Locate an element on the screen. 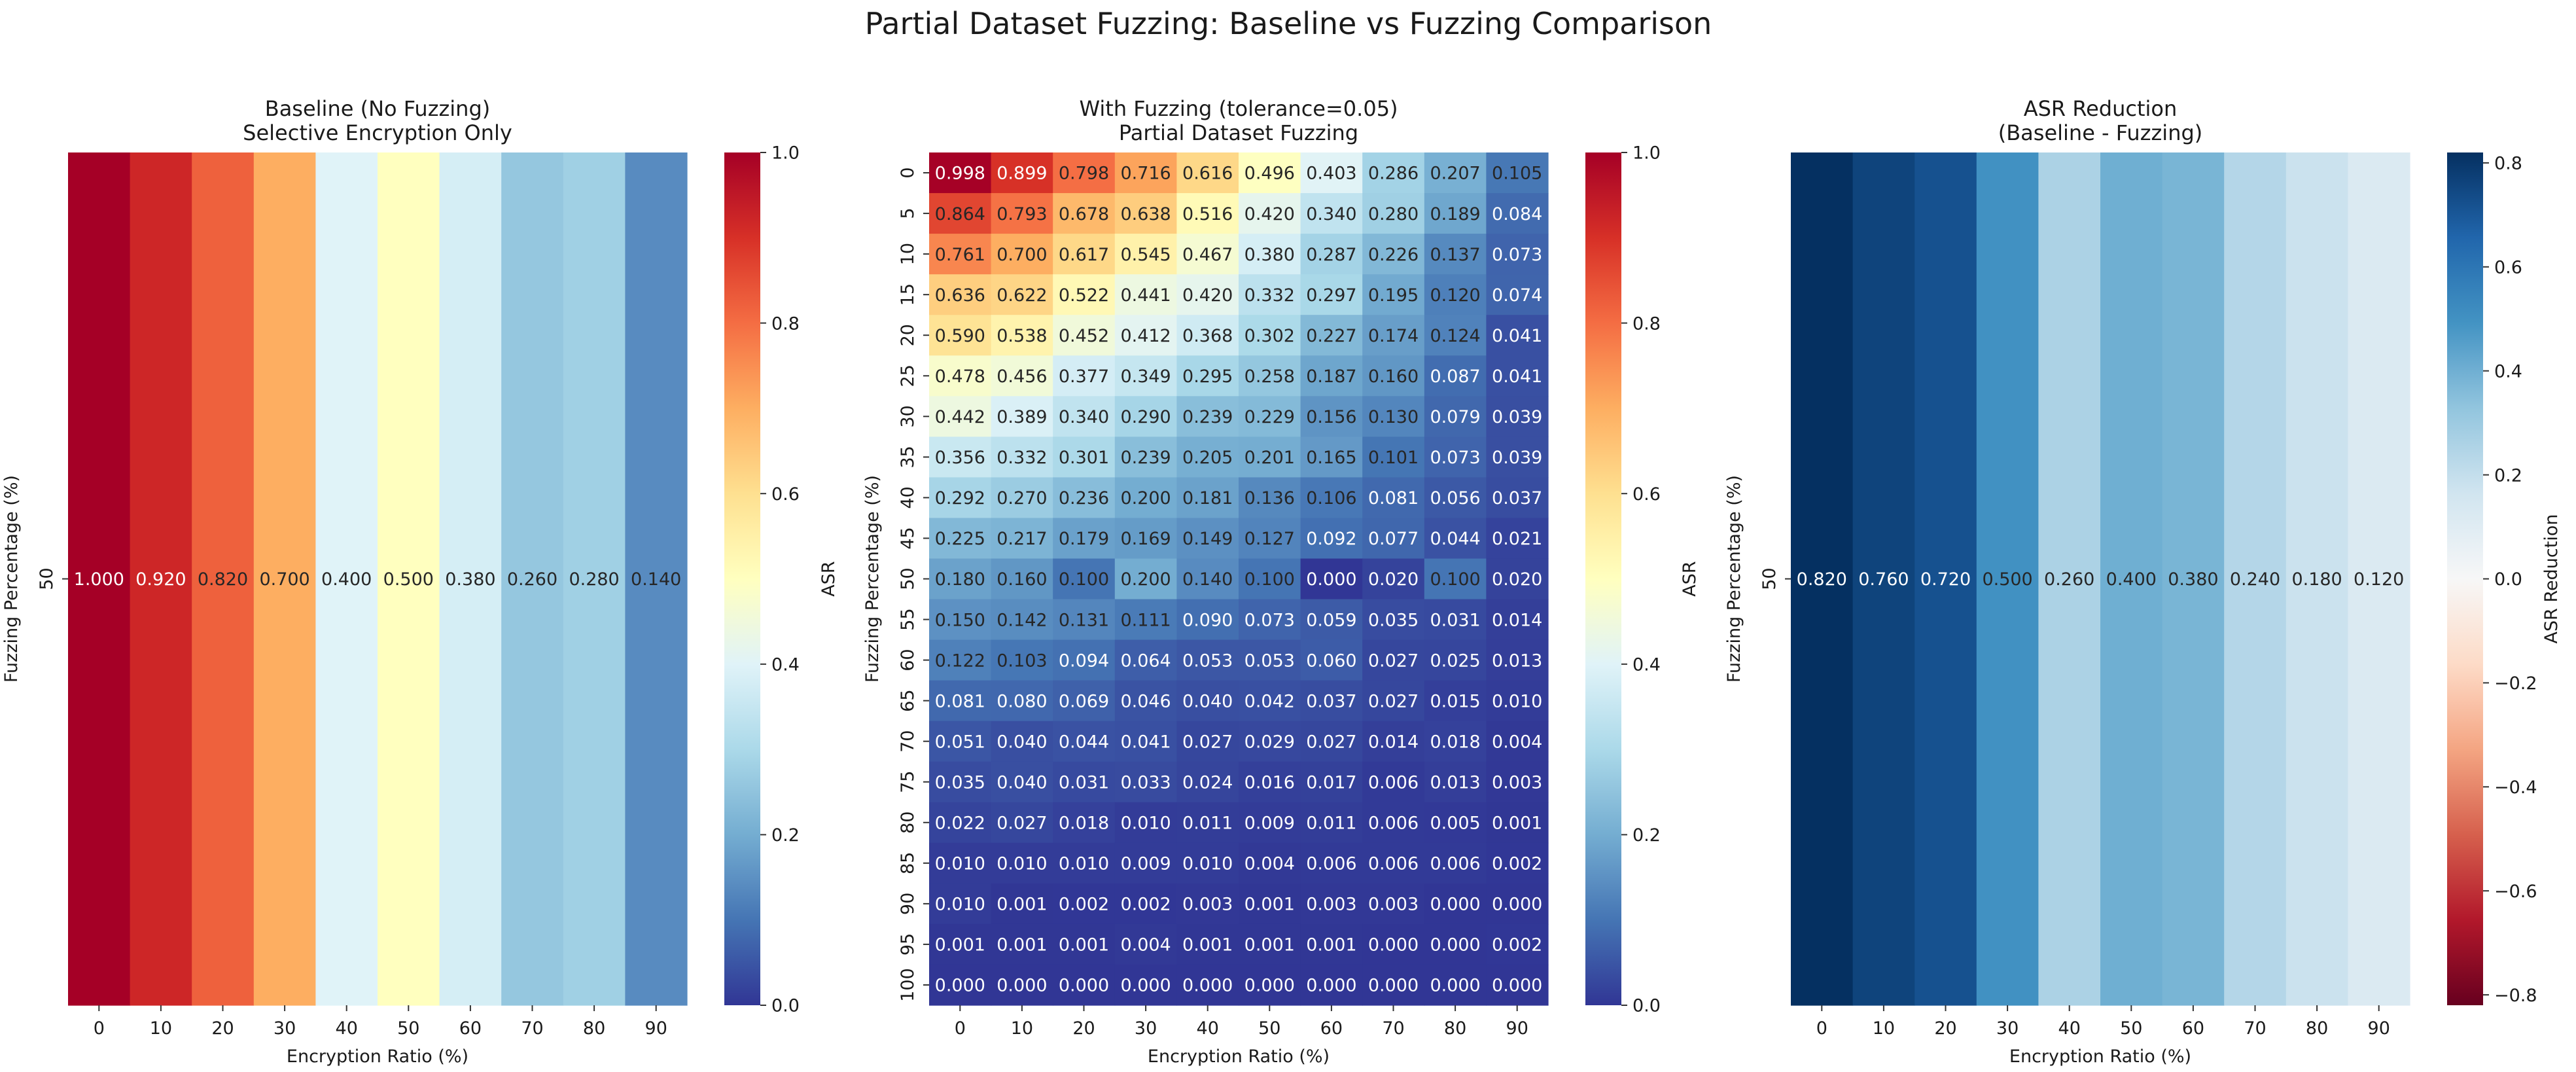 The image size is (2576, 1072). fuzzing-cell-value-label: 0.074 is located at coordinates (1517, 295).